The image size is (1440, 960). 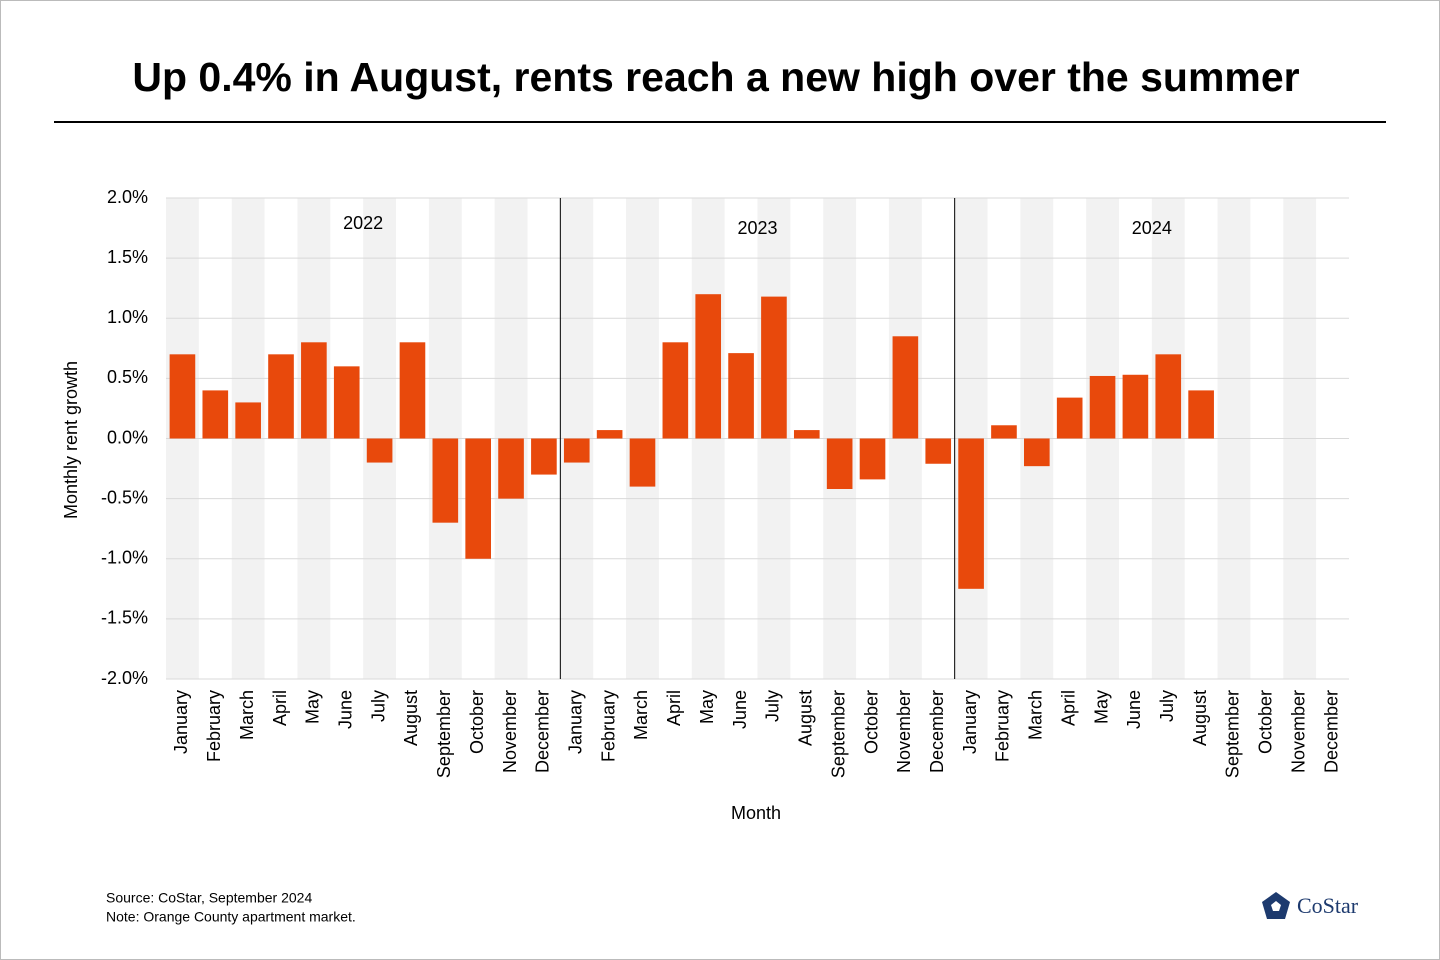 What do you see at coordinates (757, 228) in the screenshot?
I see `year-label: 2023` at bounding box center [757, 228].